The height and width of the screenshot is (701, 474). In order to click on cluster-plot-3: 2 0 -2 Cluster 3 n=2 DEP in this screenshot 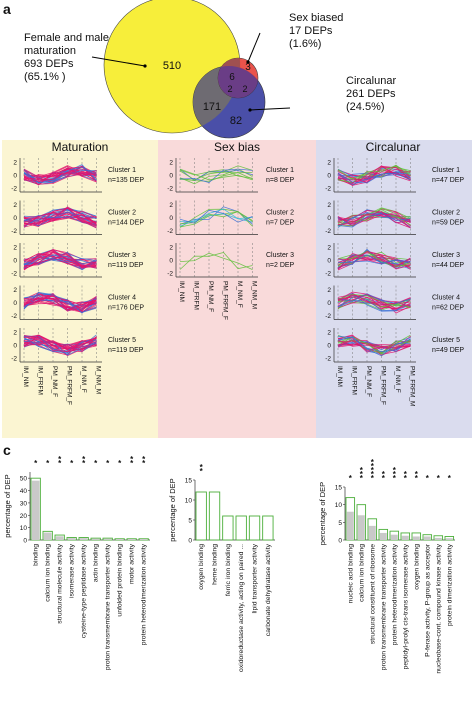, I will do `click(231, 260)`.